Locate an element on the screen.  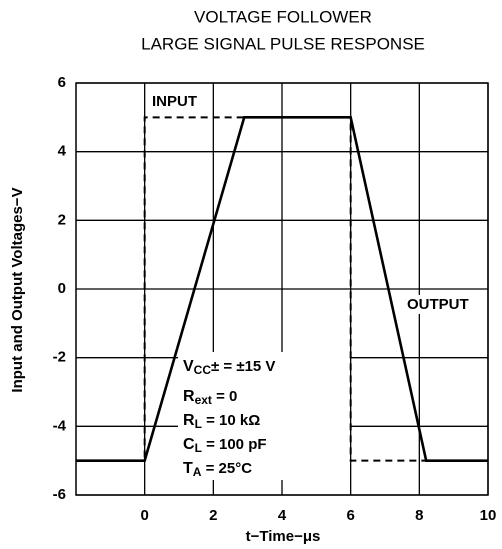
y-tick-label: 2 is located at coordinates (62, 219).